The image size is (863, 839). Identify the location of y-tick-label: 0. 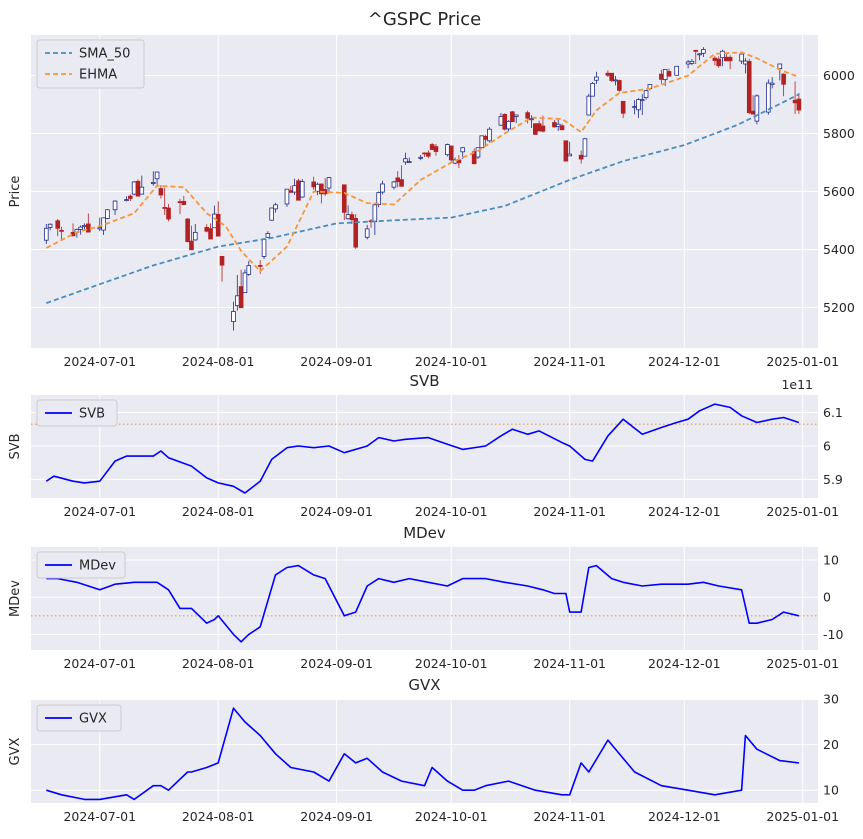
(827, 597).